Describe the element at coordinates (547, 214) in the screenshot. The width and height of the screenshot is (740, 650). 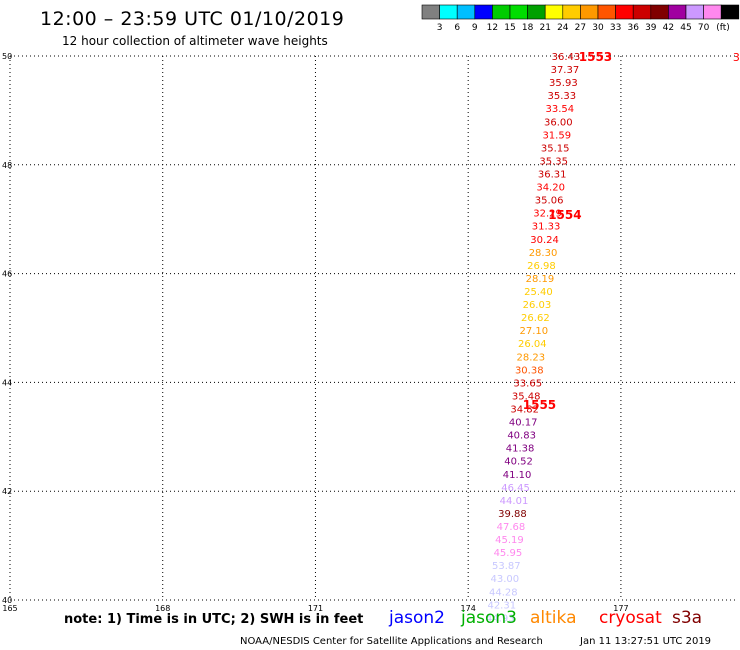
I see `swh-value-label: 32.29` at that location.